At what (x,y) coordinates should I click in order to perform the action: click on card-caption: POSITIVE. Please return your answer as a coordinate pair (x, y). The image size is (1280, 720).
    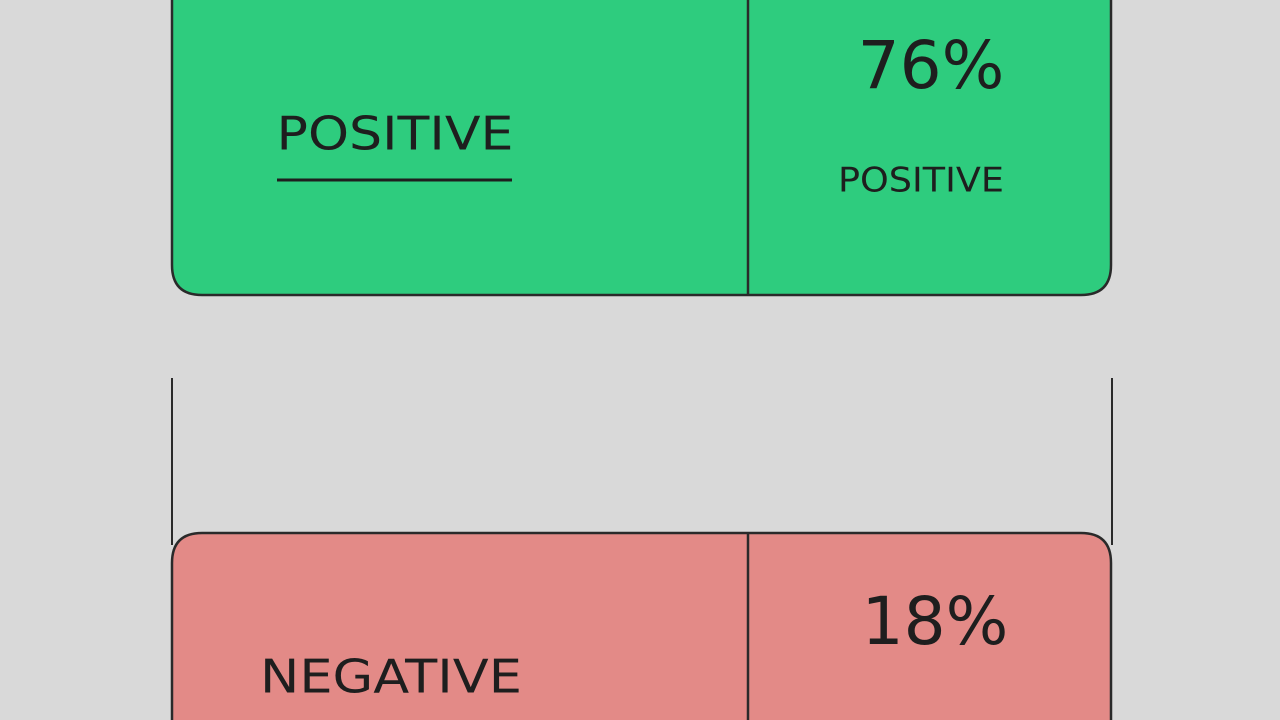
    Looking at the image, I should click on (921, 181).